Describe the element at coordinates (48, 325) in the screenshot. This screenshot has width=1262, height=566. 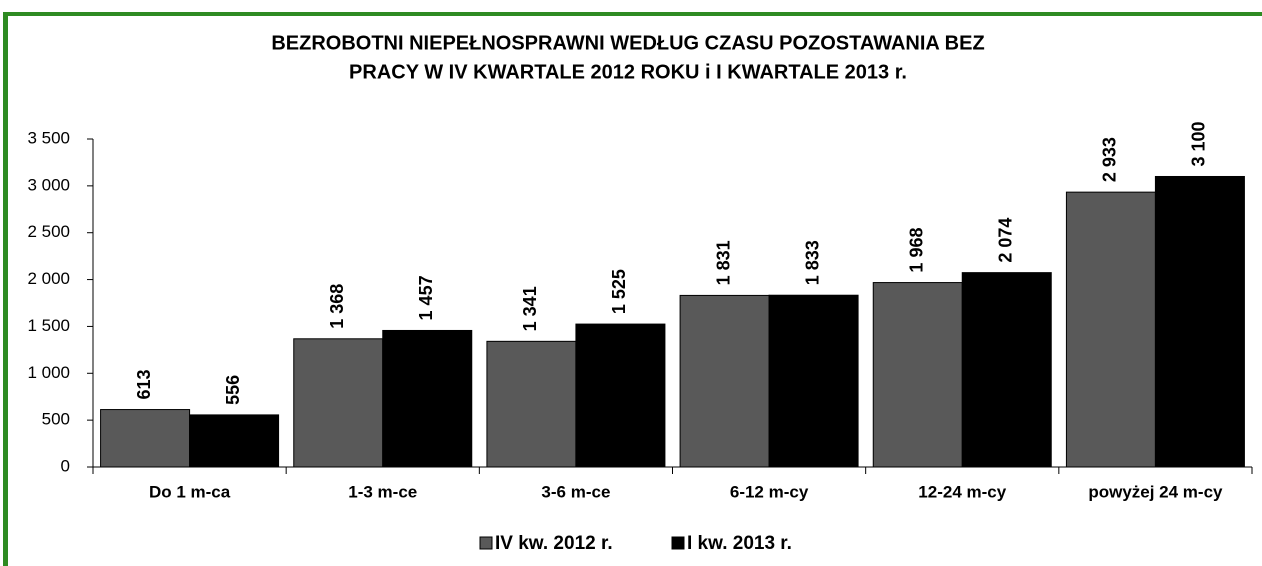
I see `y-tick-label: 1 500` at that location.